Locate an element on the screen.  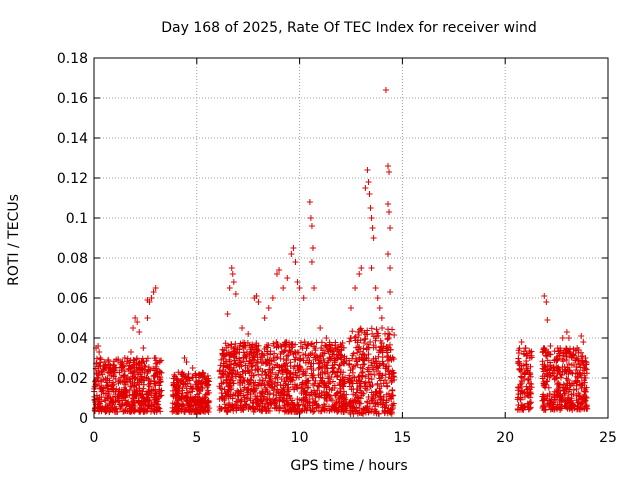
x-axis-label: GPS time / hours is located at coordinates (348, 466).